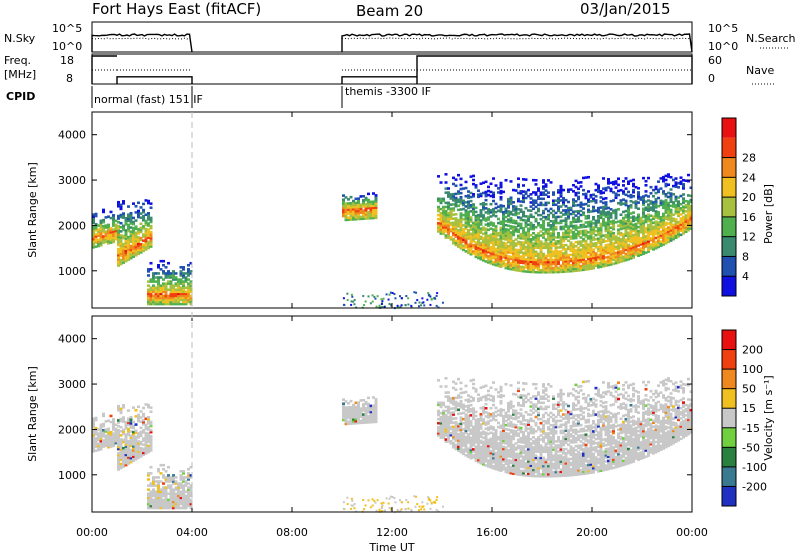 Image resolution: width=800 pixels, height=554 pixels. I want to click on noise-sky-line, so click(517, 43).